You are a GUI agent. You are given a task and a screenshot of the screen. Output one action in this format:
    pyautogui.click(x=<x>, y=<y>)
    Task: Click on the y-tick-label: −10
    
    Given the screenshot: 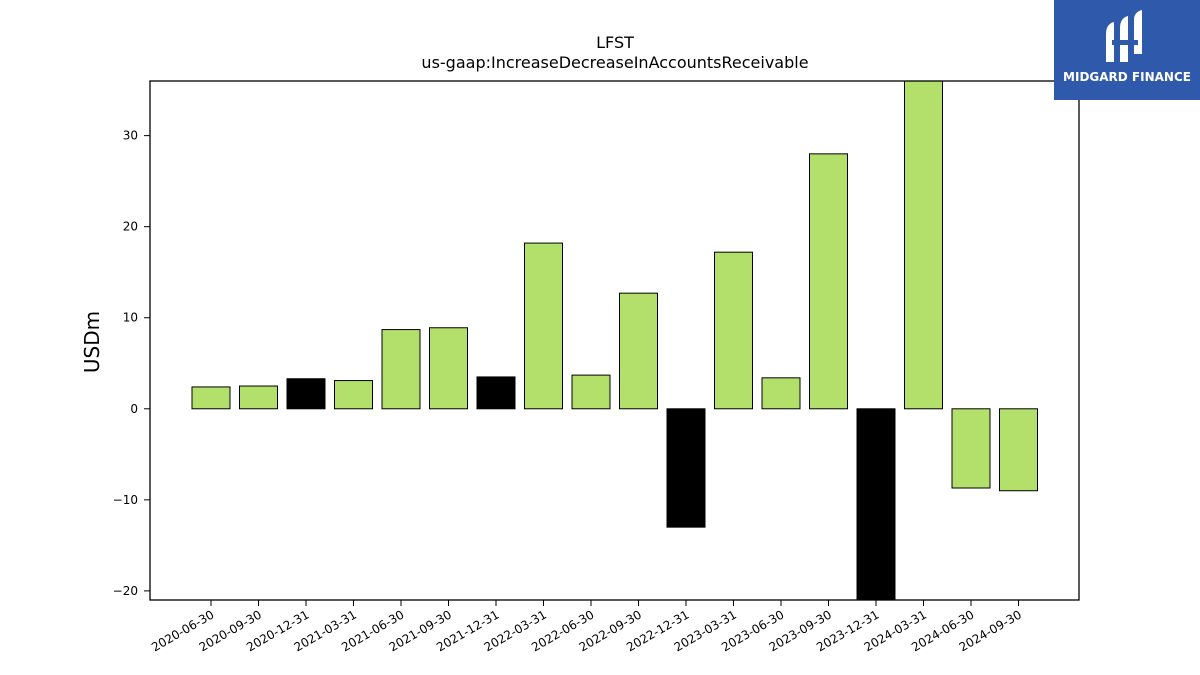 What is the action you would take?
    pyautogui.click(x=125, y=500)
    